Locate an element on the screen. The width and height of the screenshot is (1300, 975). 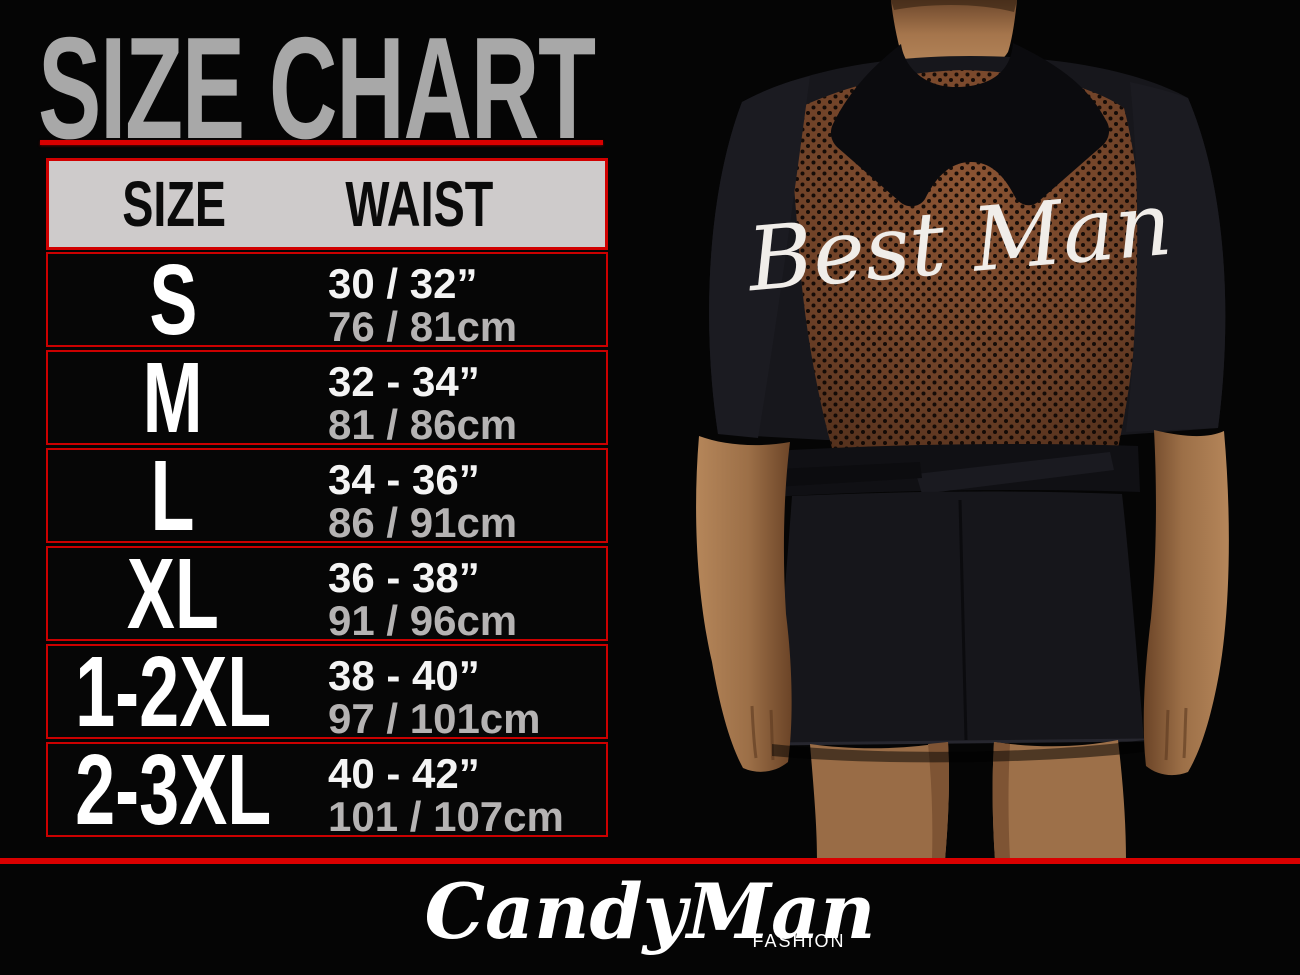
title-underline is located at coordinates (321, 142).